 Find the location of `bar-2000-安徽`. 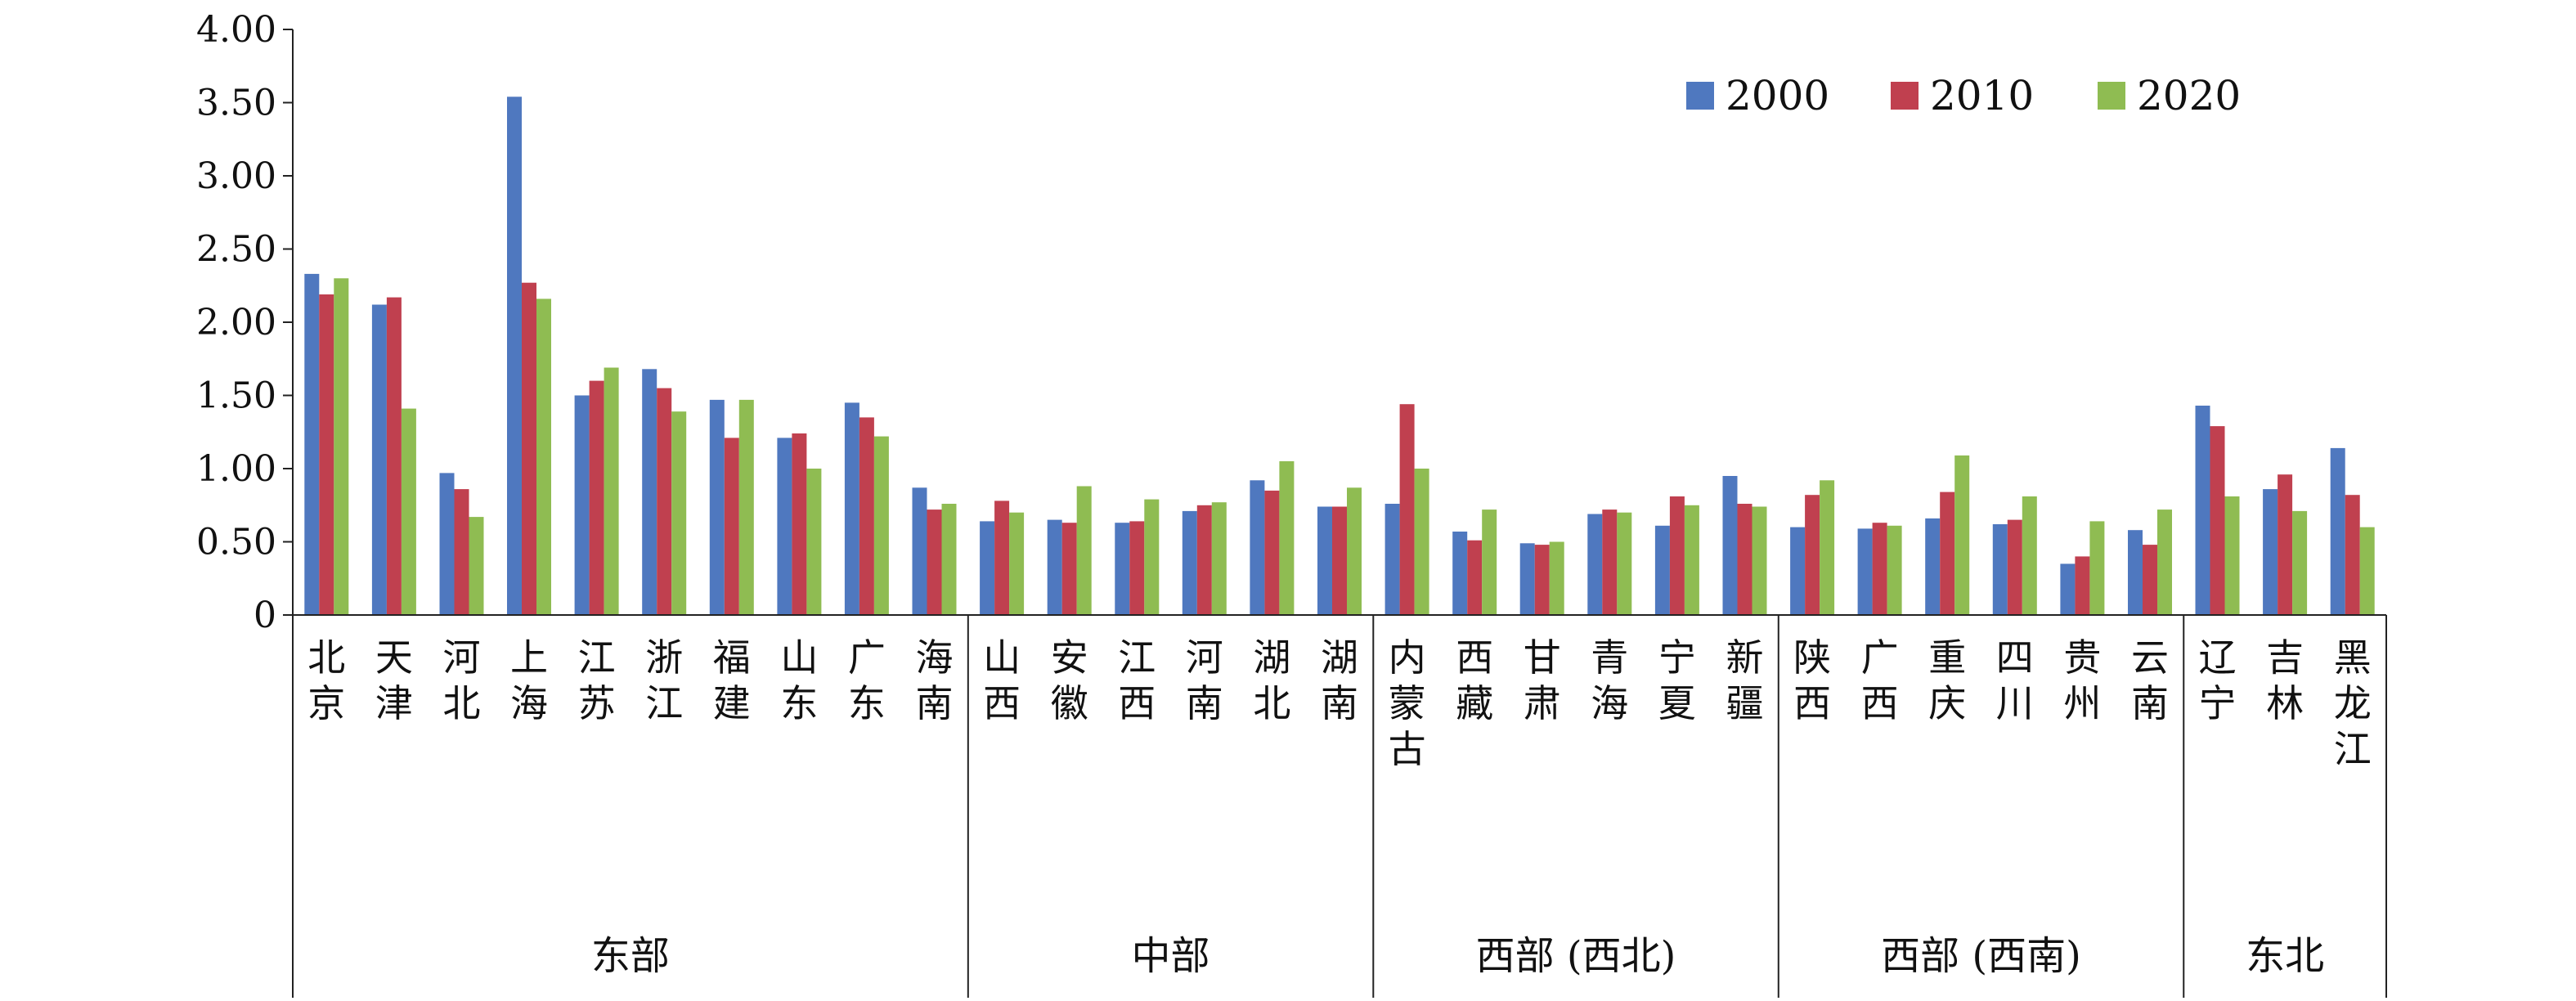

bar-2000-安徽 is located at coordinates (1055, 567).